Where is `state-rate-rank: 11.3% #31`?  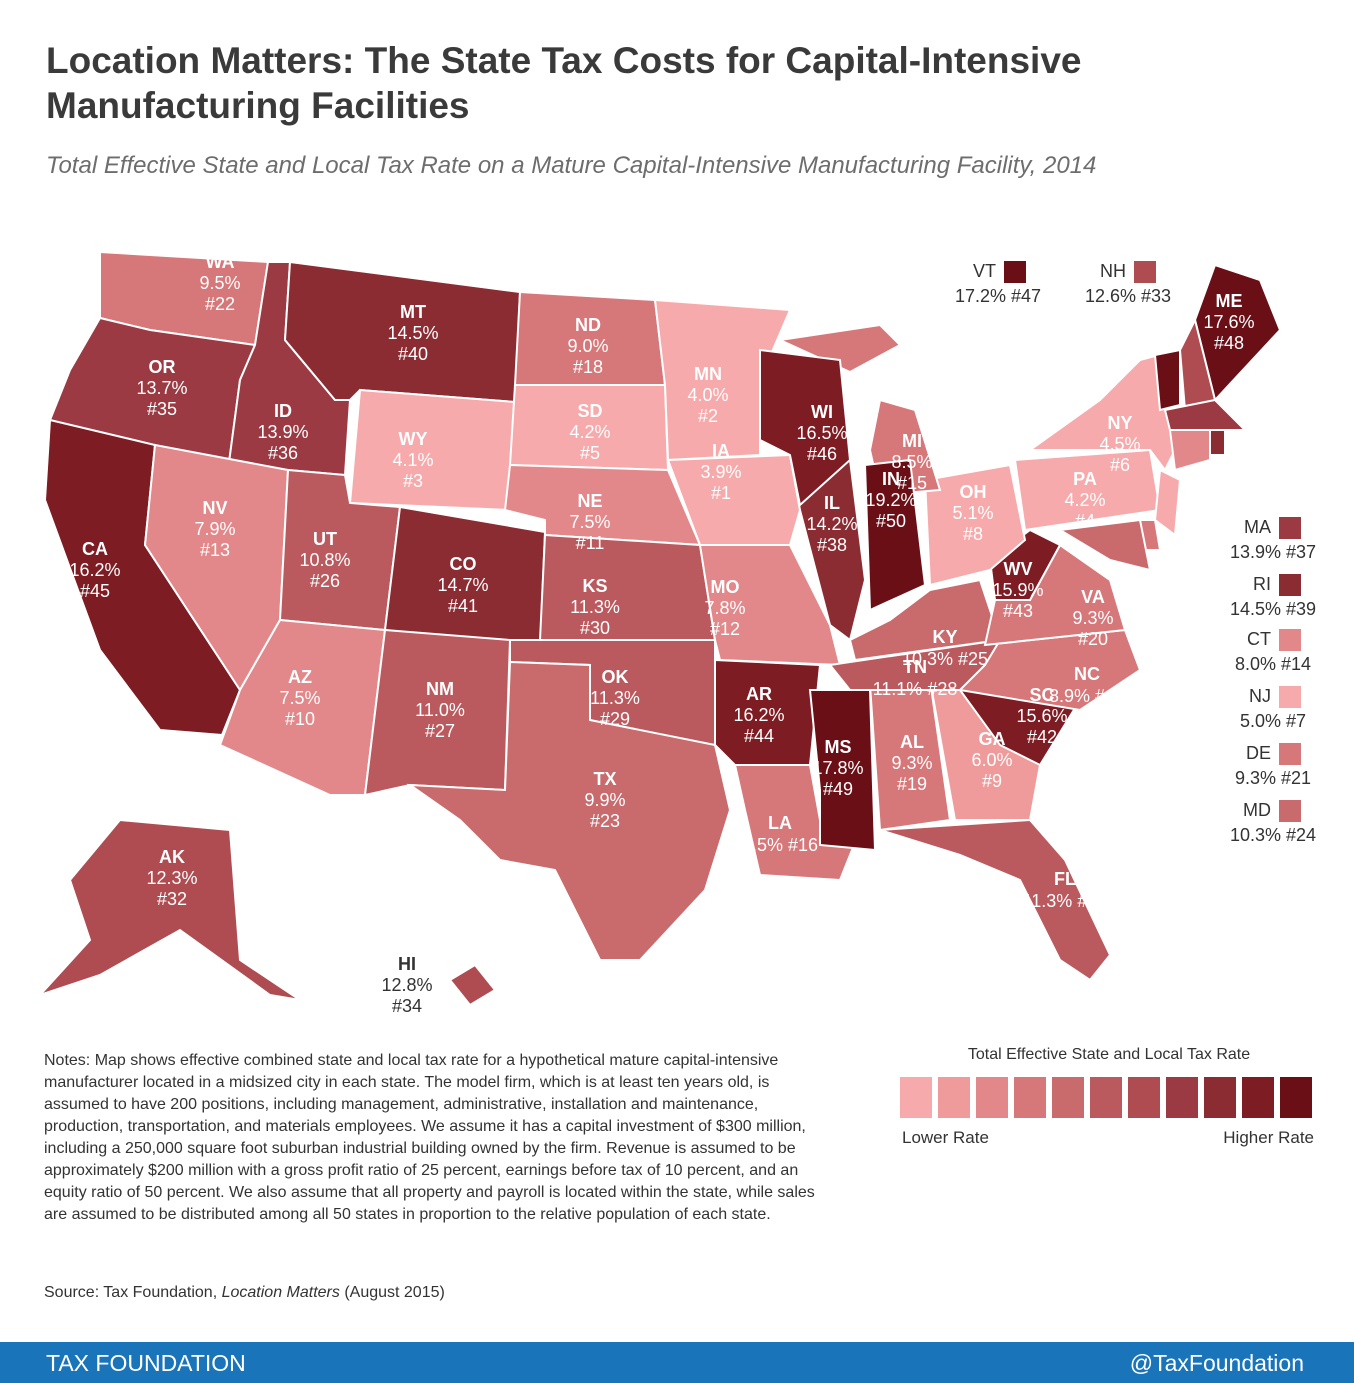 state-rate-rank: 11.3% #31 is located at coordinates (1065, 901).